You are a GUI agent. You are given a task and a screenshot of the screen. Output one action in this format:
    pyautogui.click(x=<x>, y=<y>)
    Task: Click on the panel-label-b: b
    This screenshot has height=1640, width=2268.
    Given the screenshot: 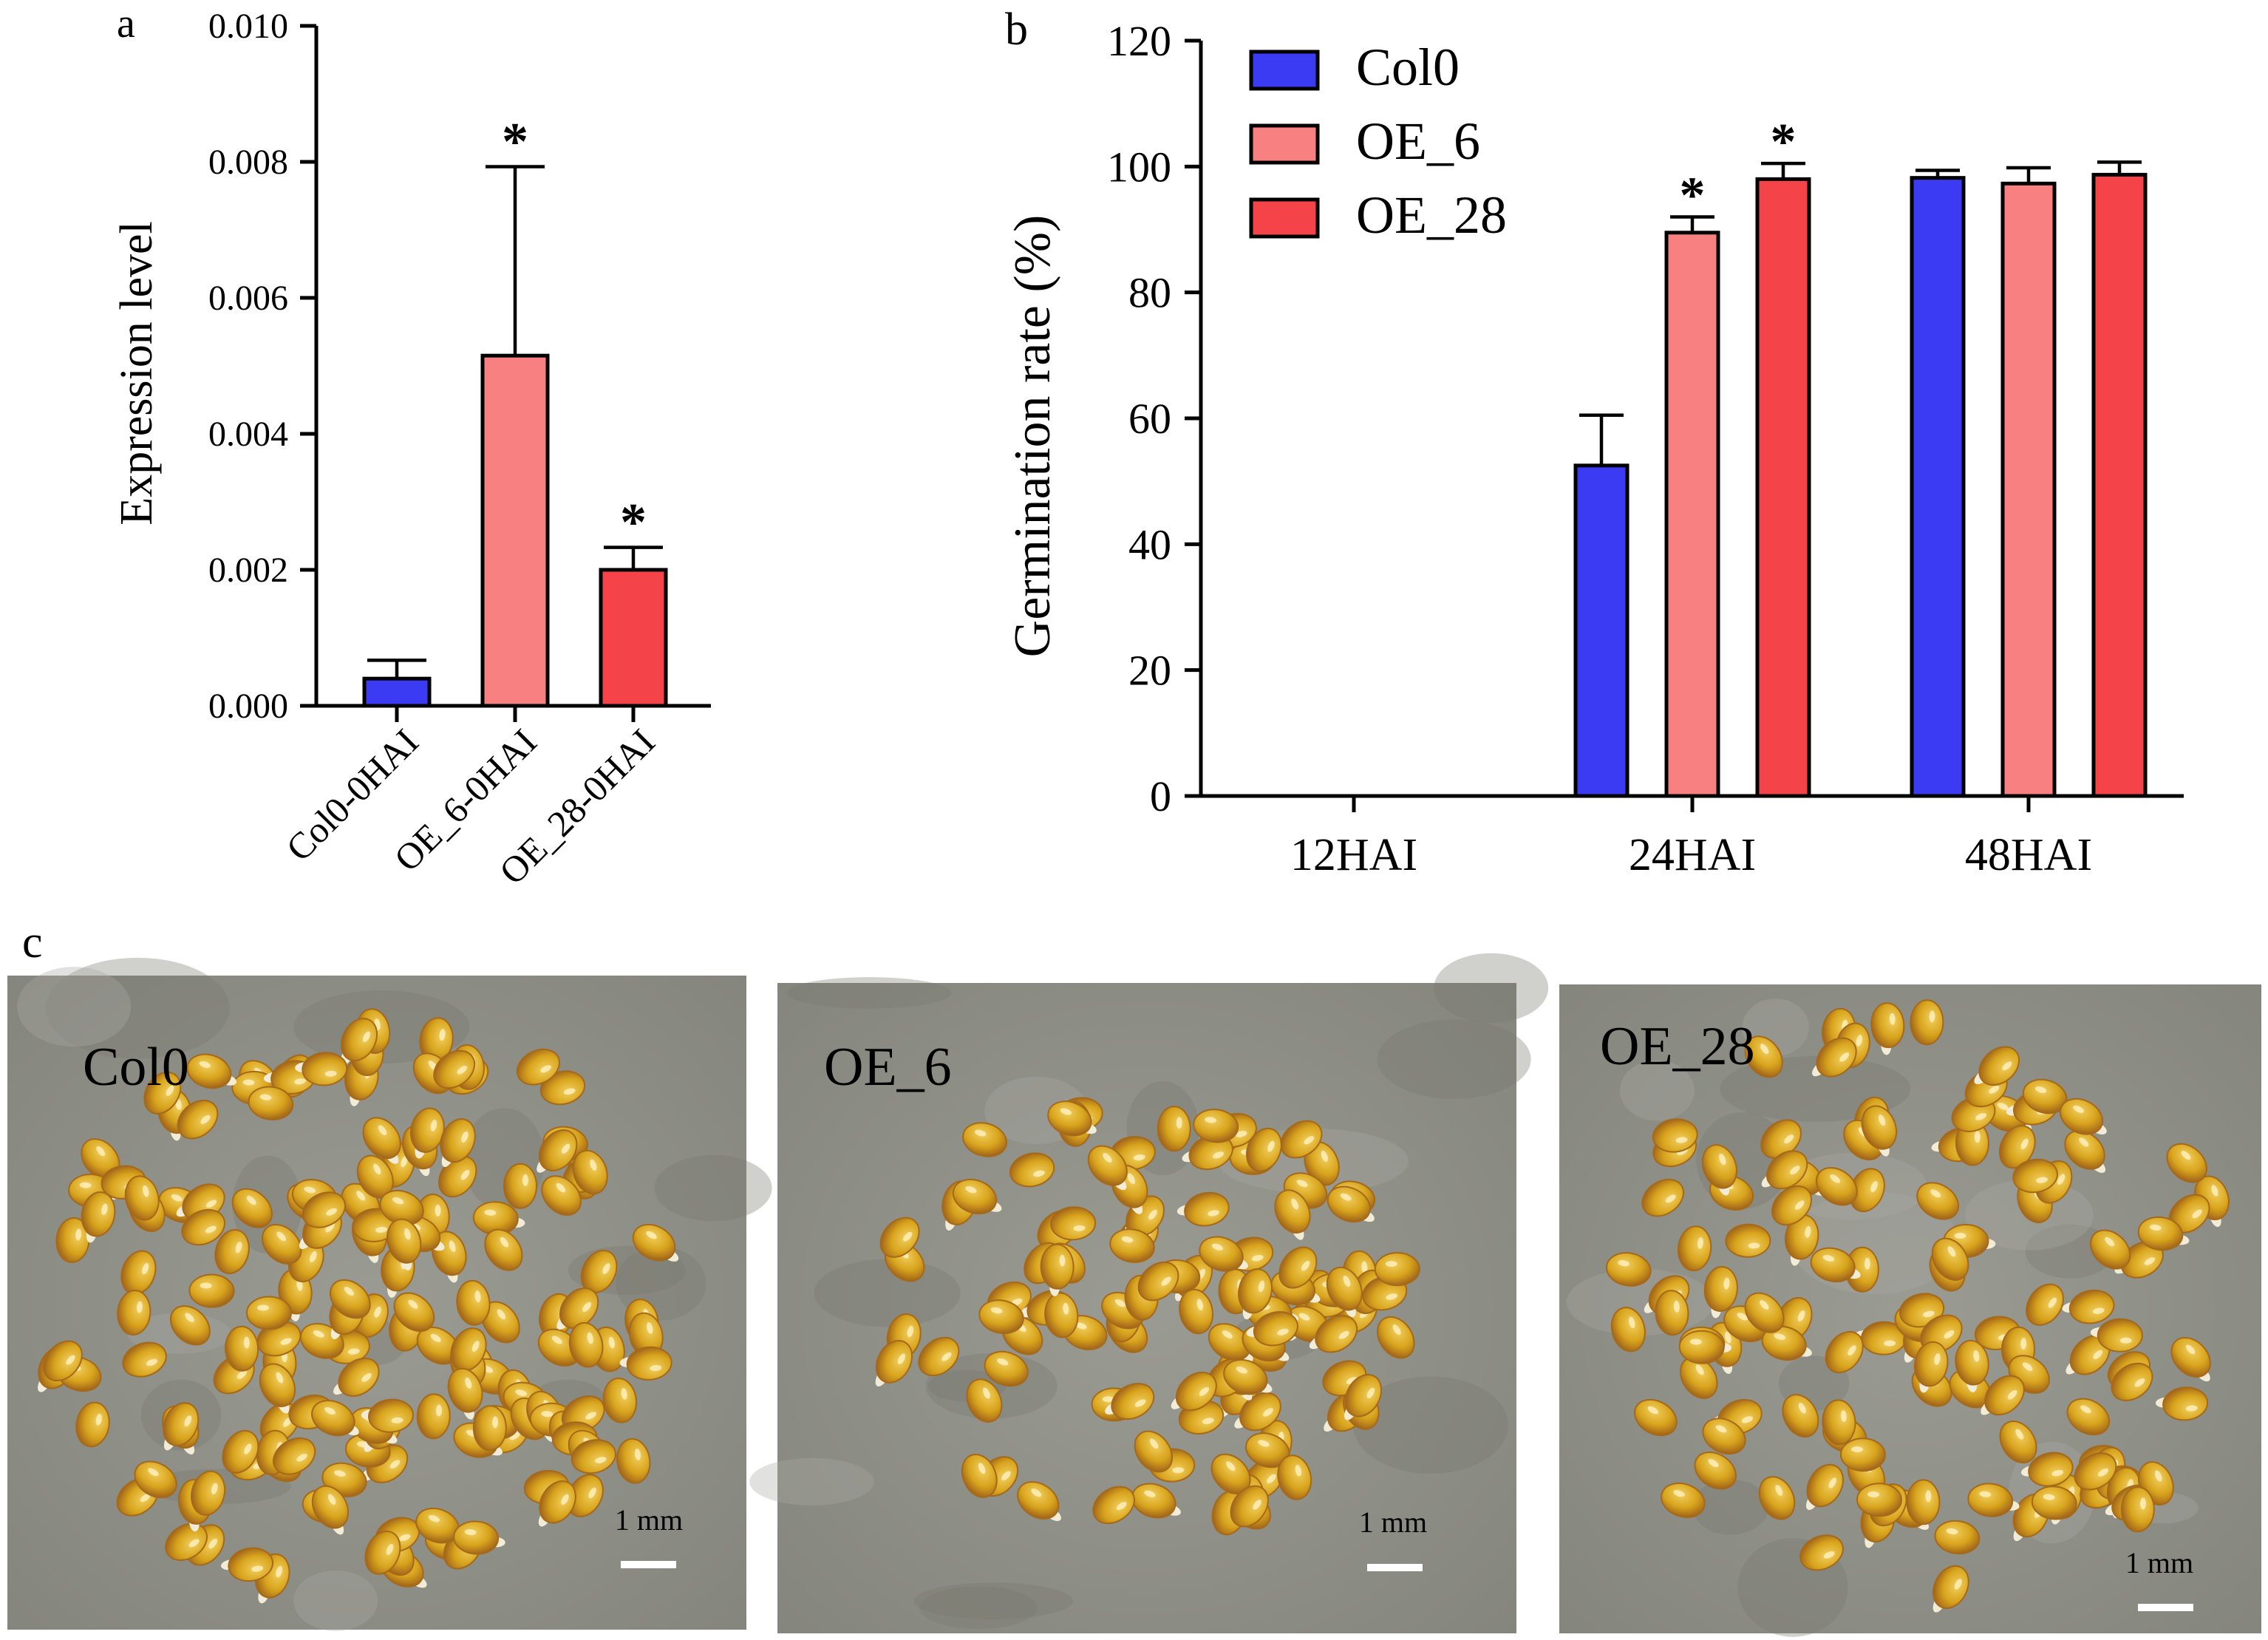 What is the action you would take?
    pyautogui.click(x=1016, y=29)
    